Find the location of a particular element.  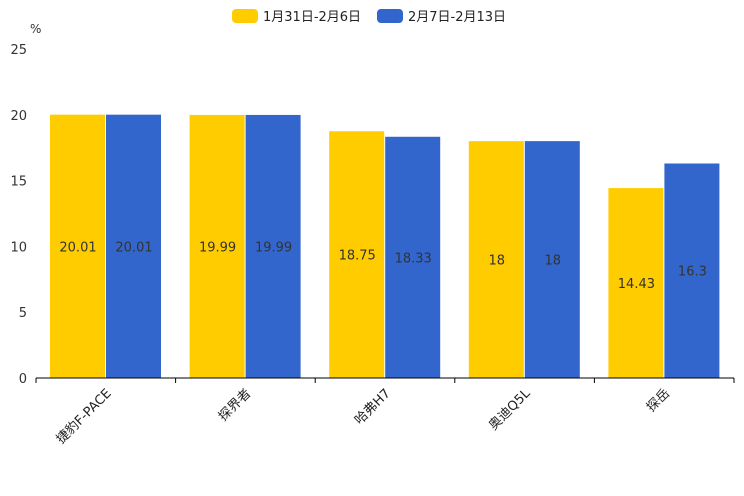

y-axis-unit: % is located at coordinates (35, 29).